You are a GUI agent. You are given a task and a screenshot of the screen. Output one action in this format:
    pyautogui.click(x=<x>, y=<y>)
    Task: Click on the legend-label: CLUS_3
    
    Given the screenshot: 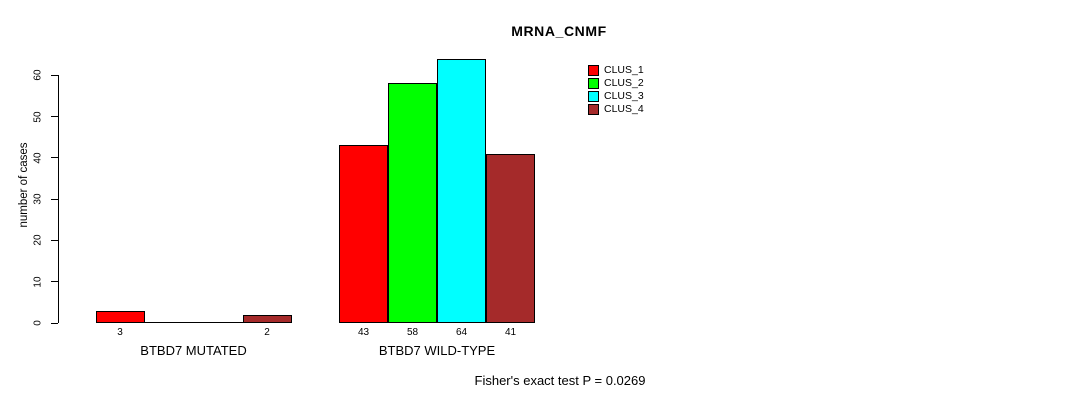 What is the action you would take?
    pyautogui.click(x=624, y=96)
    